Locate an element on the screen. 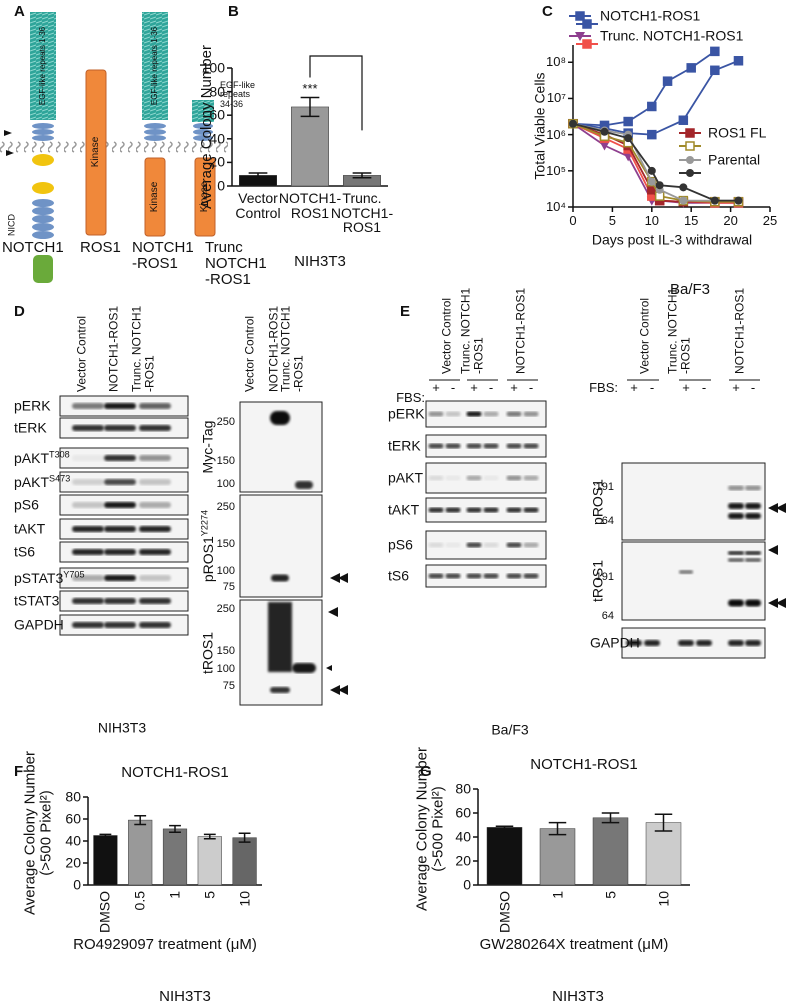 This screenshot has height=1007, width=794. row-label: pERK is located at coordinates (32, 405).